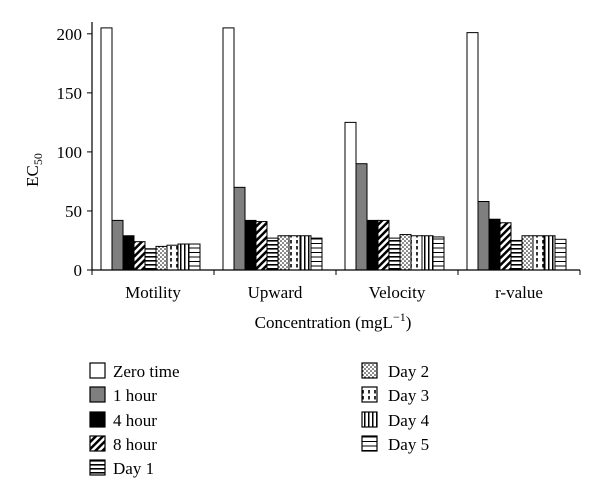  I want to click on legend-label: 1 hour, so click(135, 395).